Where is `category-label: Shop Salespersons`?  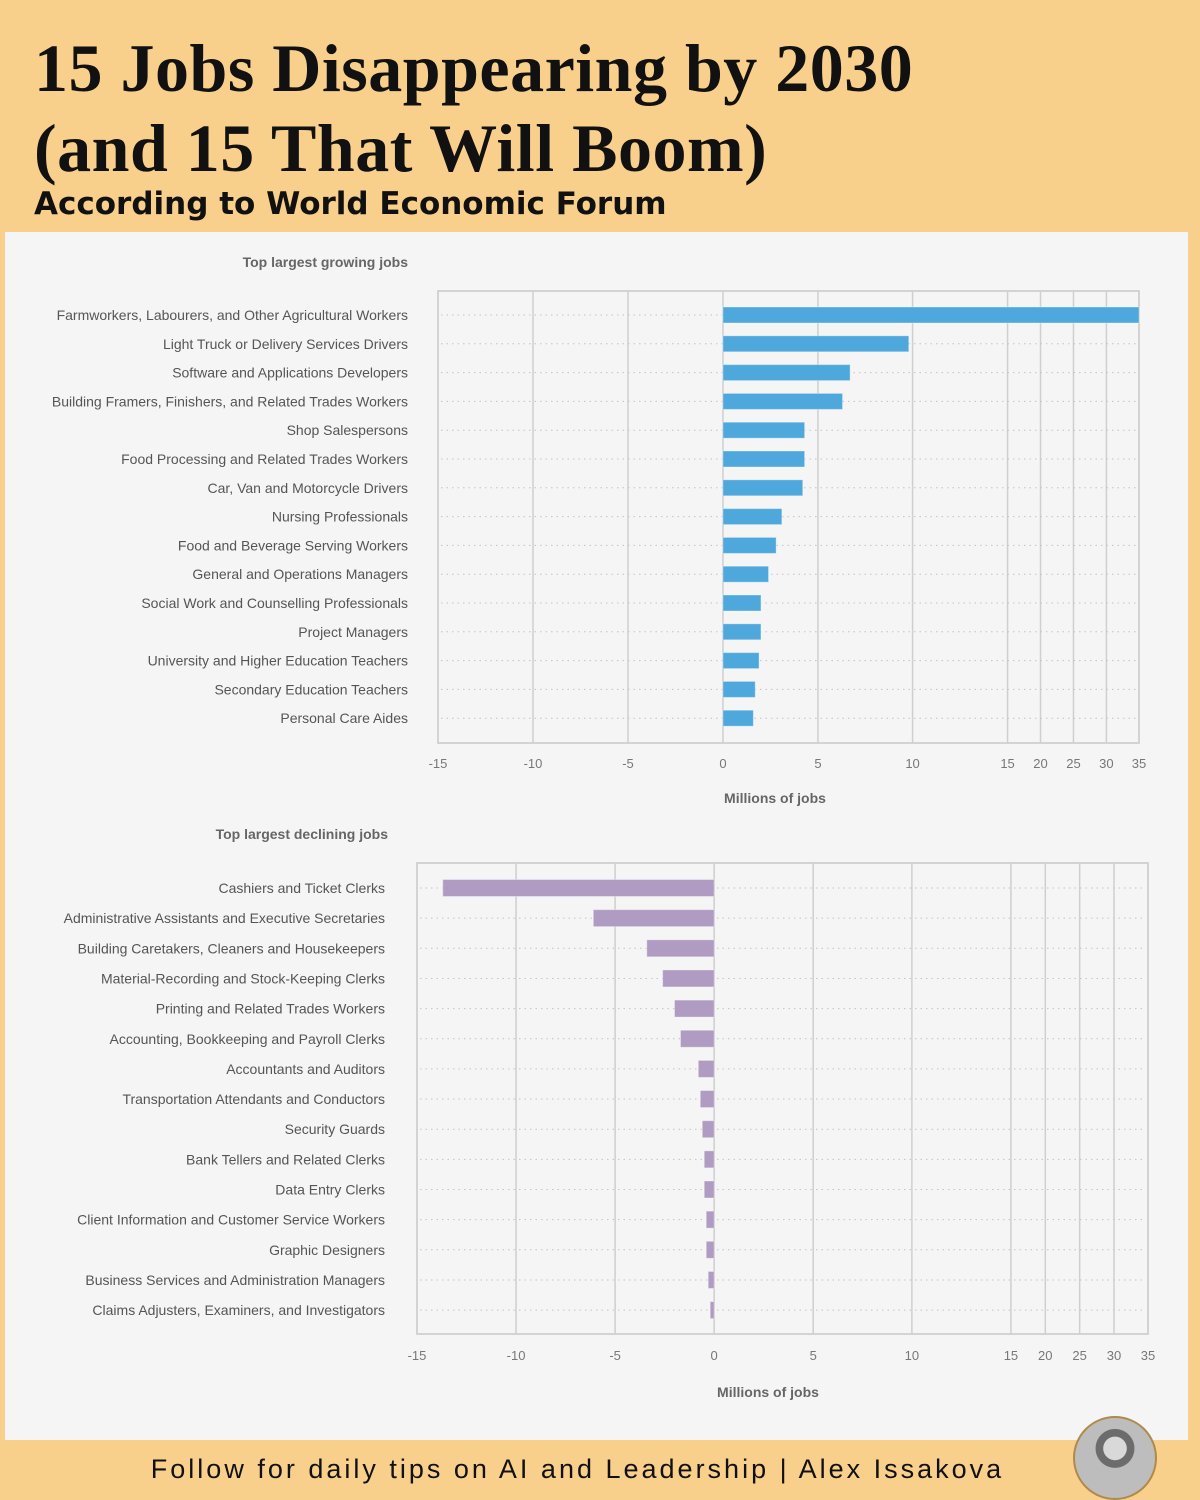
category-label: Shop Salespersons is located at coordinates (347, 430).